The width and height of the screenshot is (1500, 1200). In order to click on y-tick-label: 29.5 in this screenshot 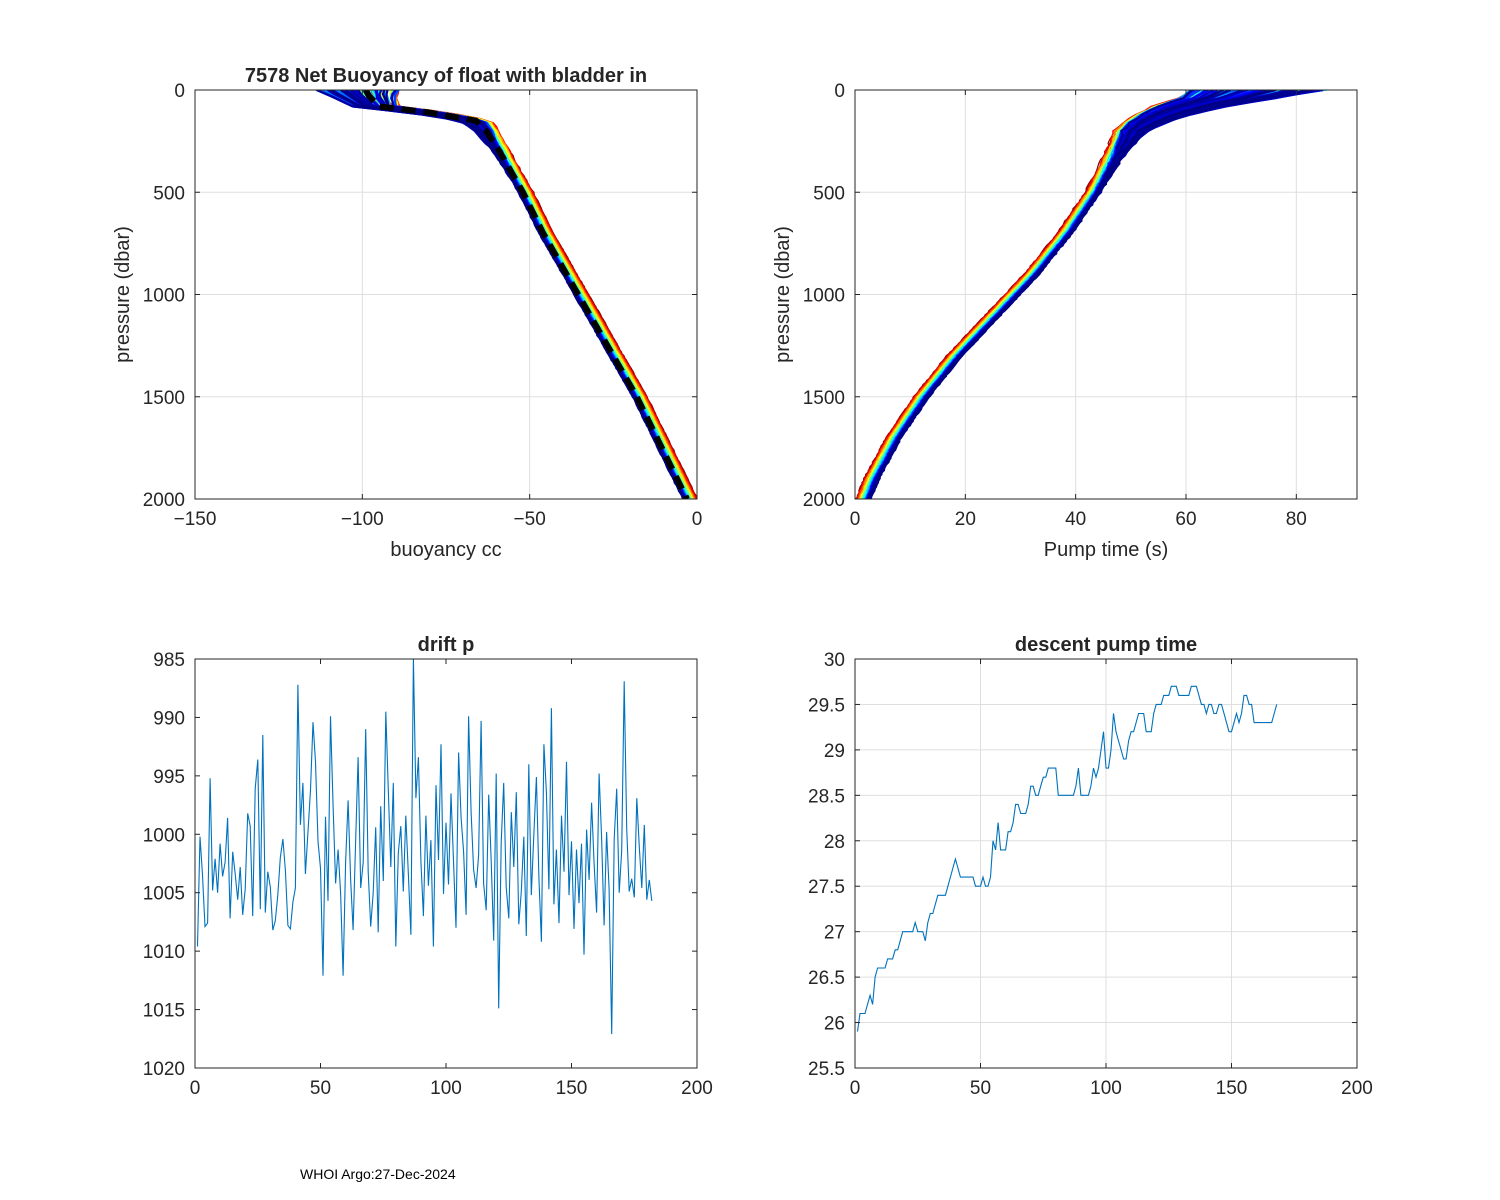, I will do `click(826, 705)`.